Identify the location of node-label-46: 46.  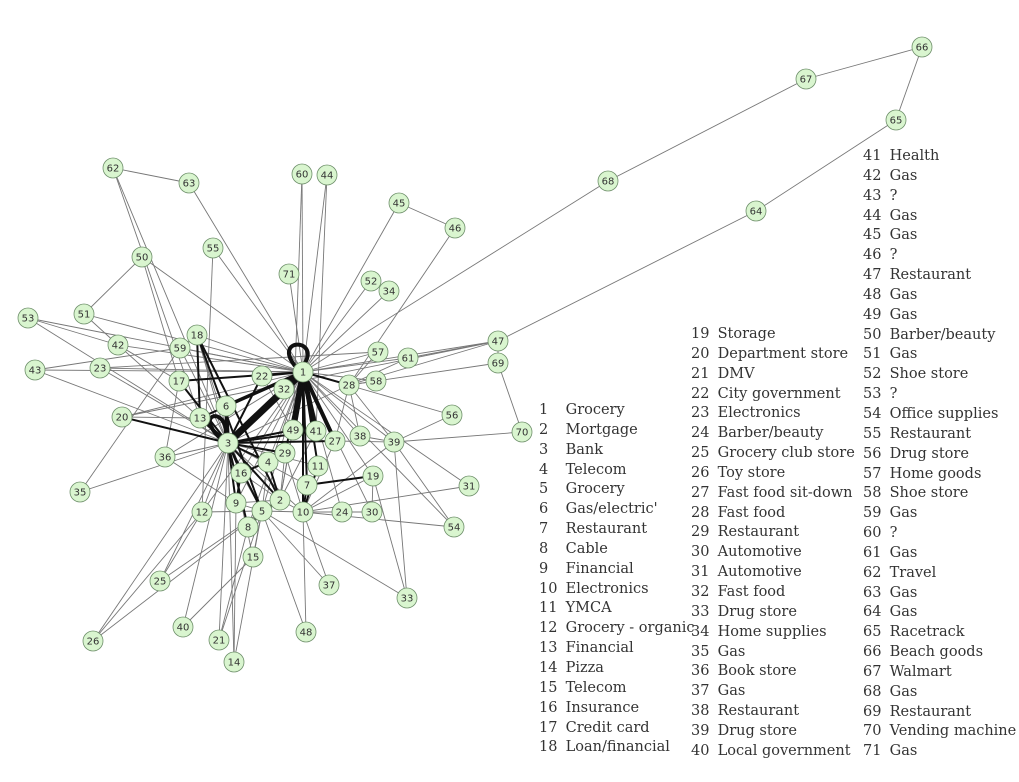
(455, 229).